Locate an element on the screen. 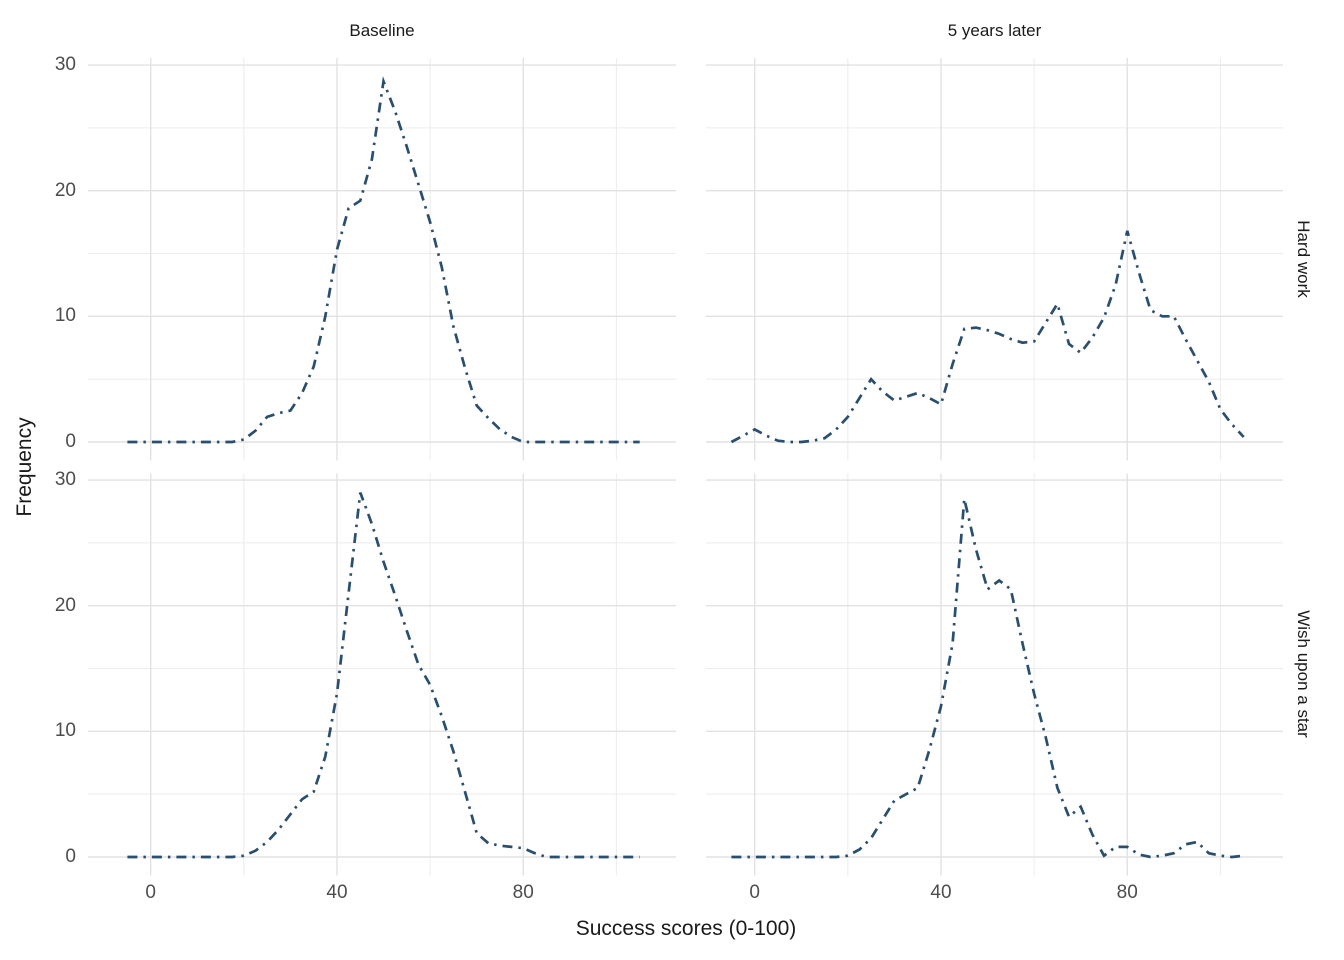 The image size is (1344, 960). freqpoly-line-wish-upon-a-star-baseline is located at coordinates (383, 675).